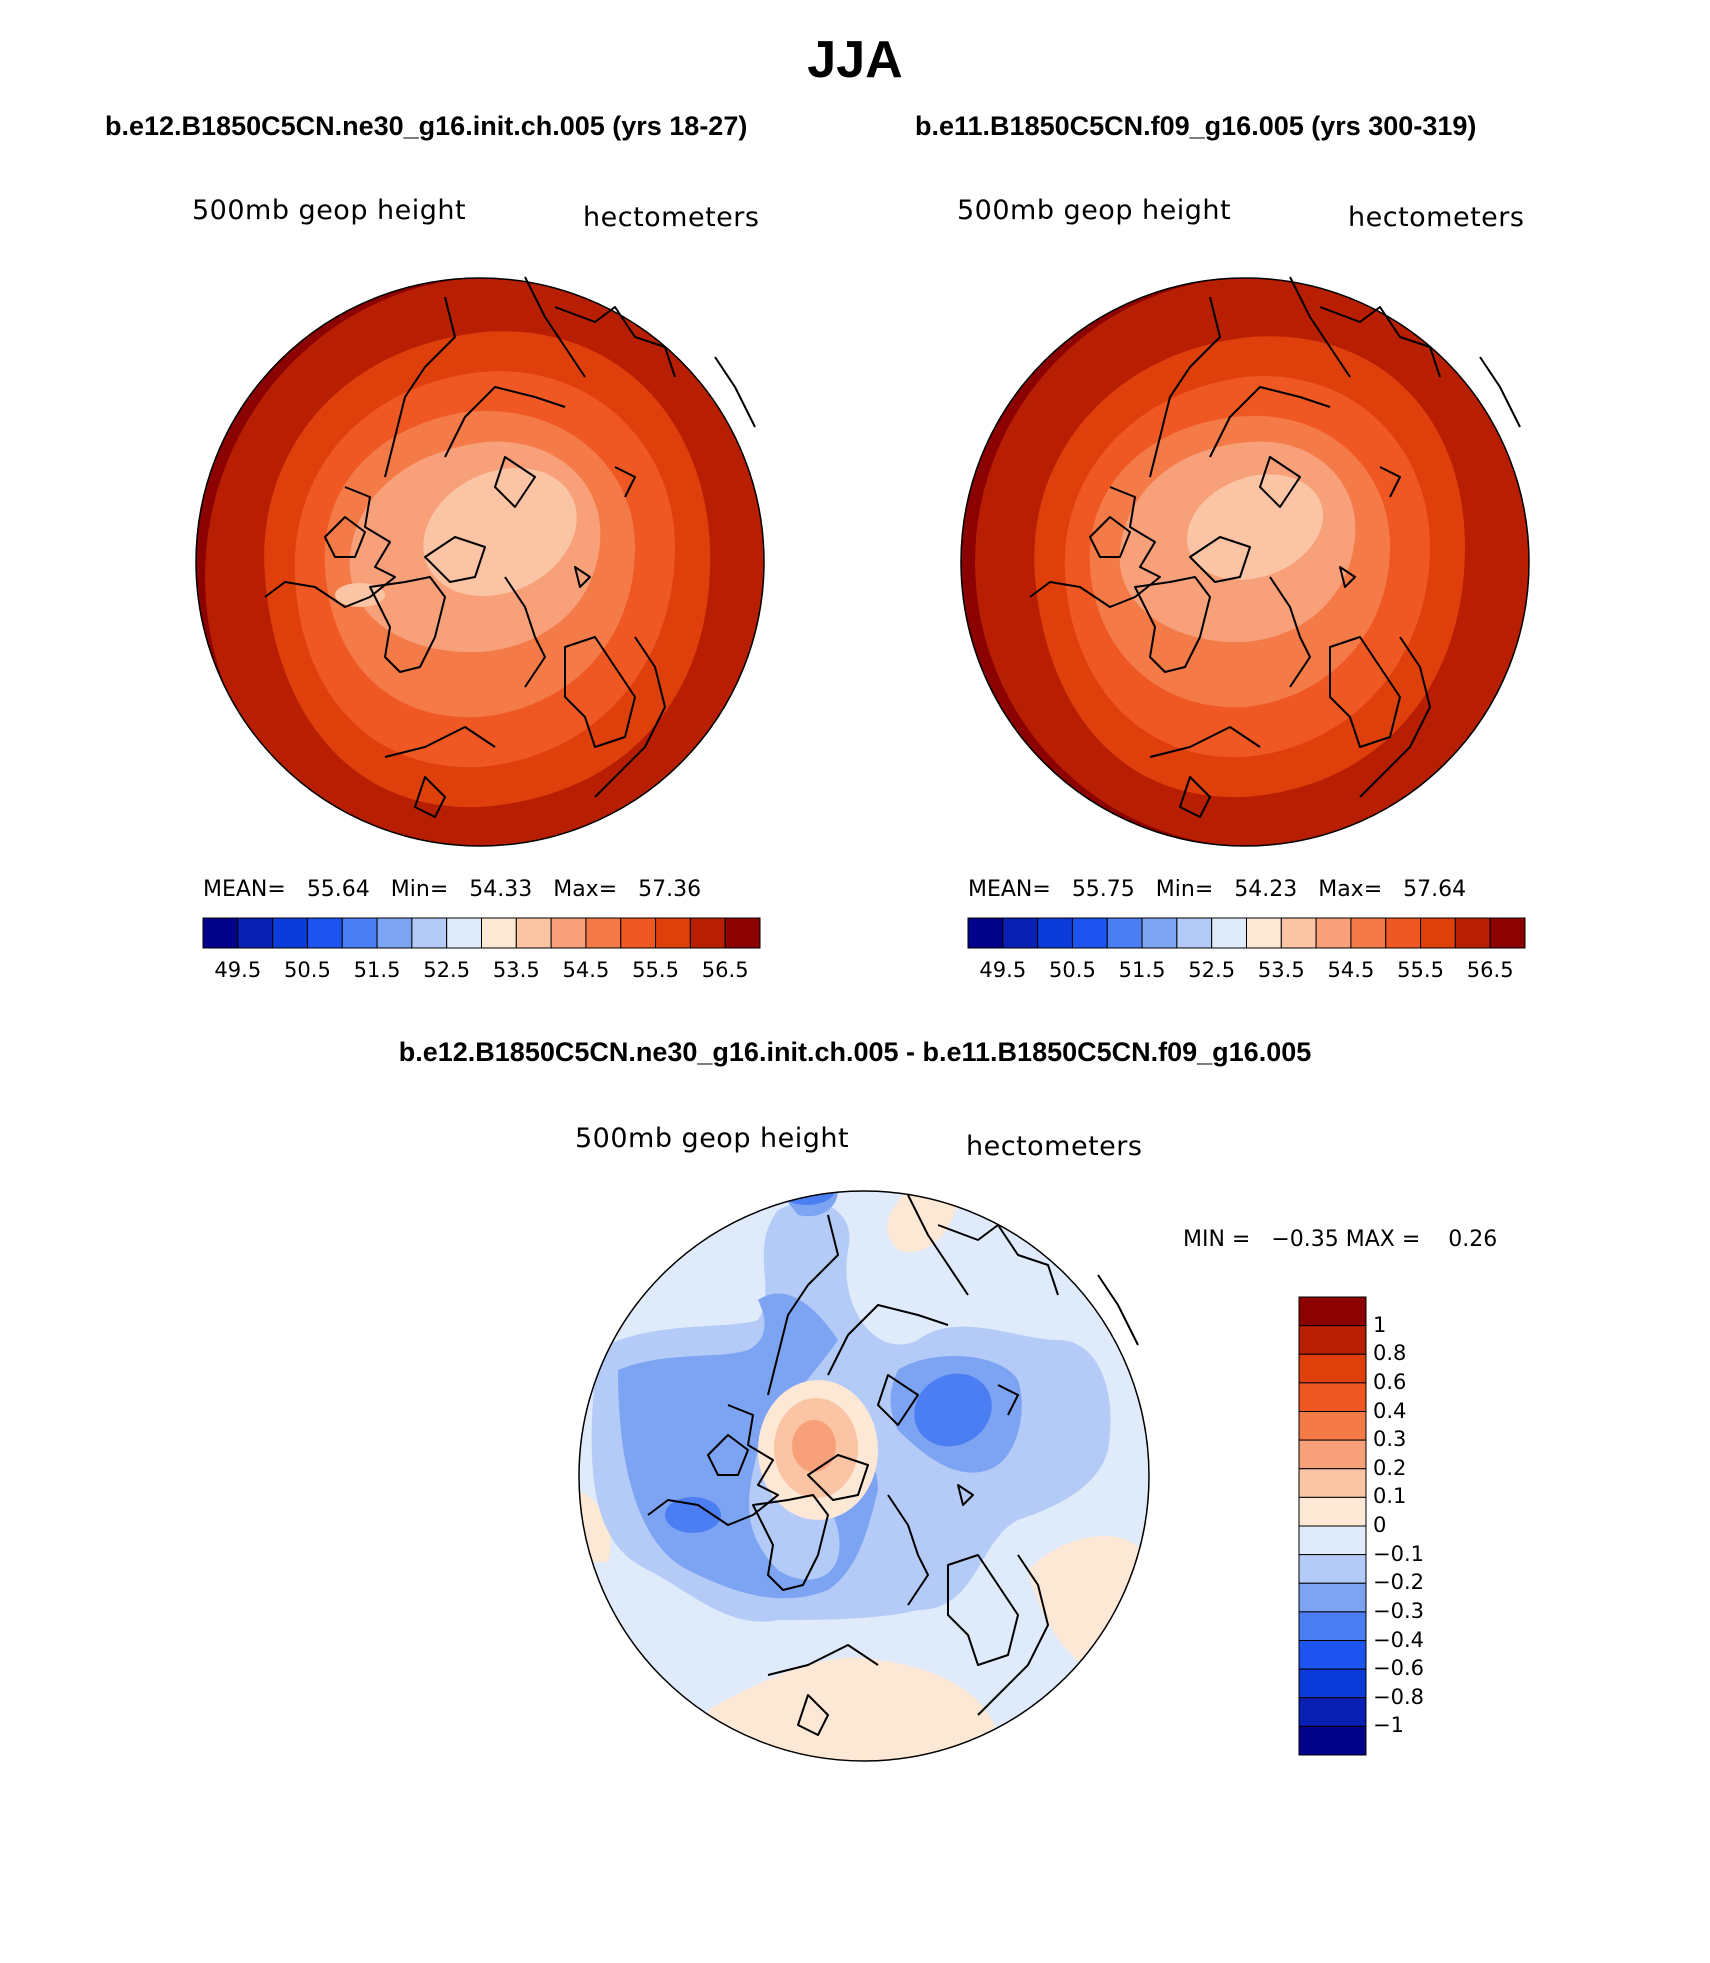 This screenshot has width=1710, height=1963. I want to click on panel-1-polar-map, so click(480, 561).